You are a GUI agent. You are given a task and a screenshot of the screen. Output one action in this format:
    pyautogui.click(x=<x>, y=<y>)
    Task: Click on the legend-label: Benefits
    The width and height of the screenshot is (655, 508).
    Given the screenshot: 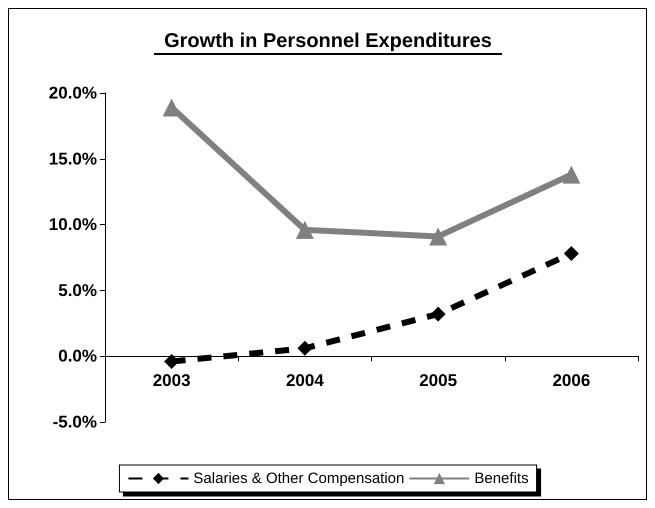 What is the action you would take?
    pyautogui.click(x=501, y=478)
    